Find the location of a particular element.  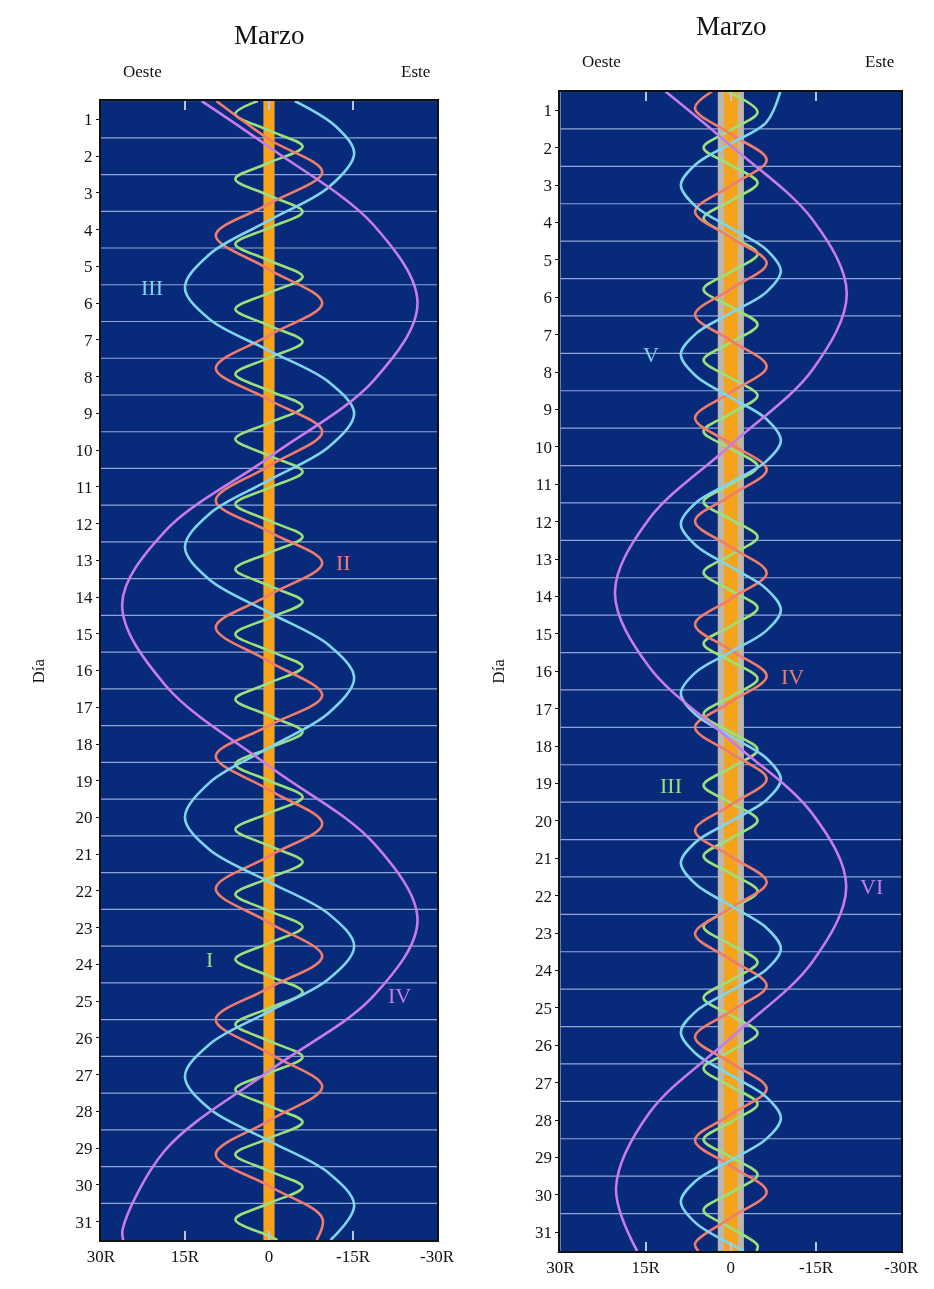

series-label: II is located at coordinates (343, 562).